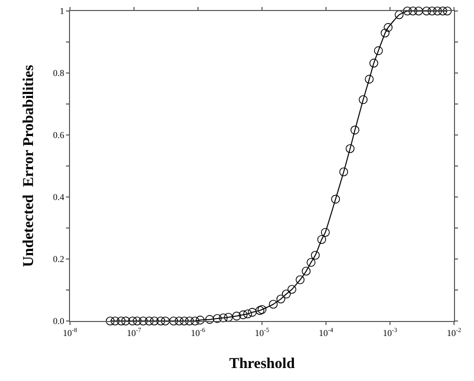  I want to click on y-axis-title: Undetected Error Probabilities, so click(29, 166).